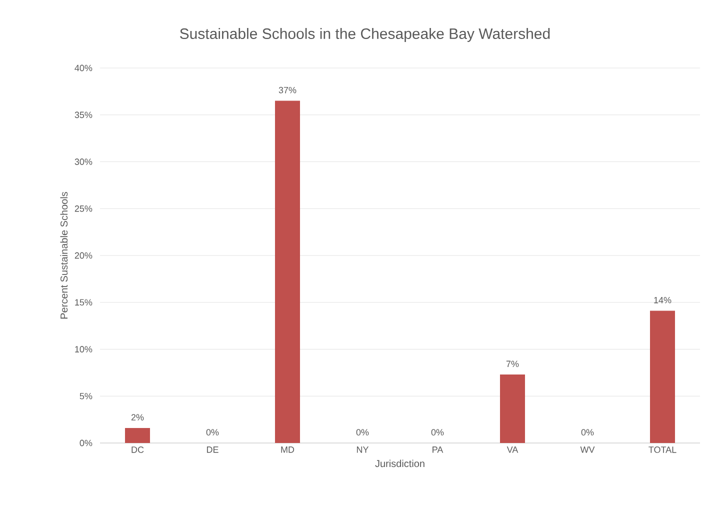 This screenshot has height=520, width=710. What do you see at coordinates (83, 115) in the screenshot?
I see `y-tick-label: 35%` at bounding box center [83, 115].